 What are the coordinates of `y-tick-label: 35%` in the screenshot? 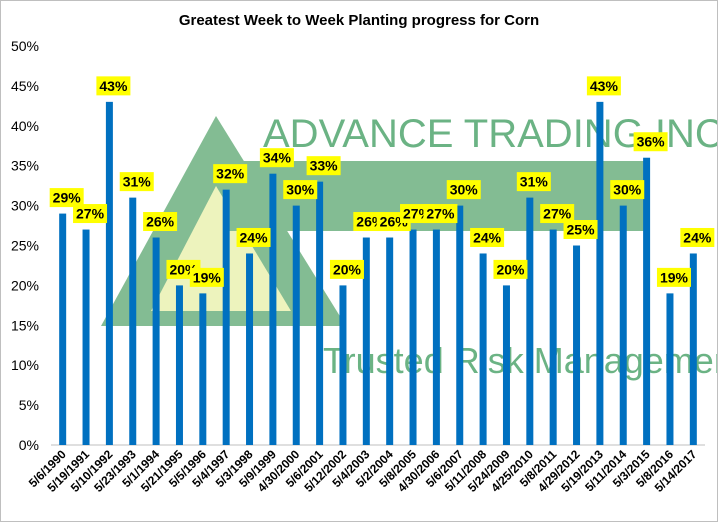 It's located at (25, 166).